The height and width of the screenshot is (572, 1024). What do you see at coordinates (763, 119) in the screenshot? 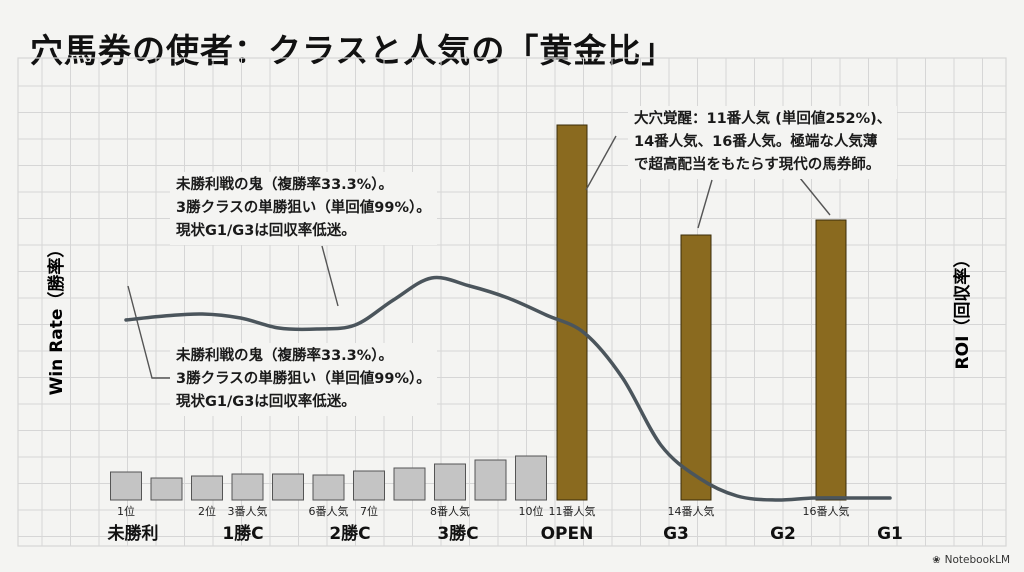
I see `annotation-line: 大穴覚醒：11番人気 (単回値252%)、` at bounding box center [763, 119].